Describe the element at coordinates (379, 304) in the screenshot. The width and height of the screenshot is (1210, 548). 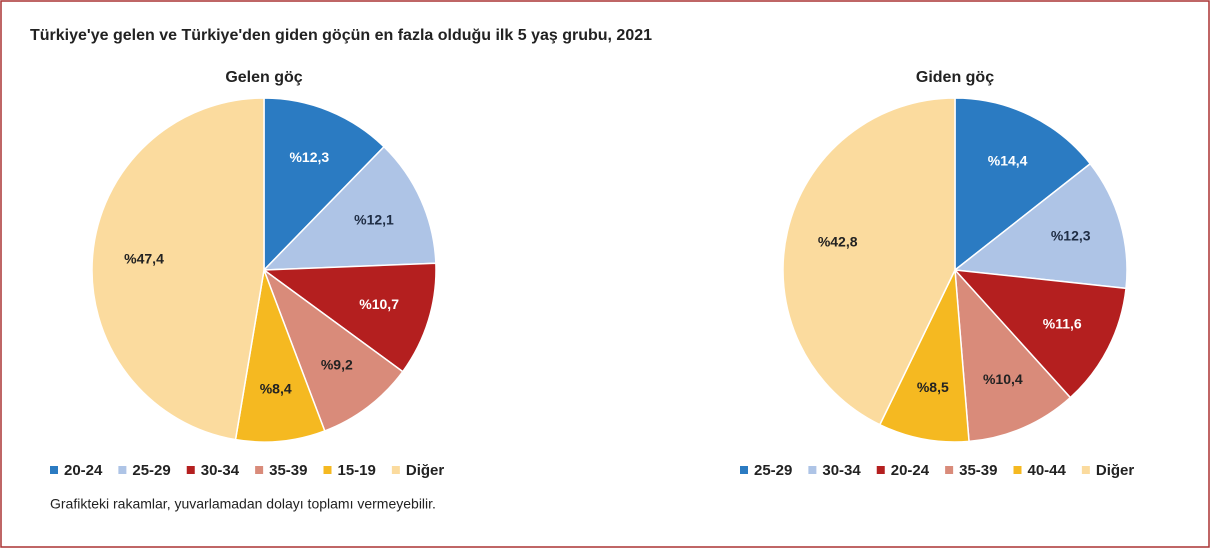
I see `data-label: %10,7` at that location.